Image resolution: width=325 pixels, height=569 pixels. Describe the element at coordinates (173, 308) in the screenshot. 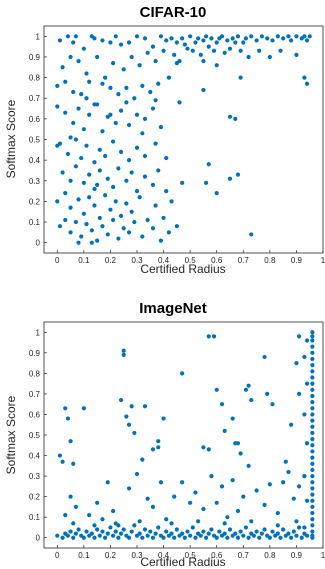

I see `chart-title: ImageNet` at that location.